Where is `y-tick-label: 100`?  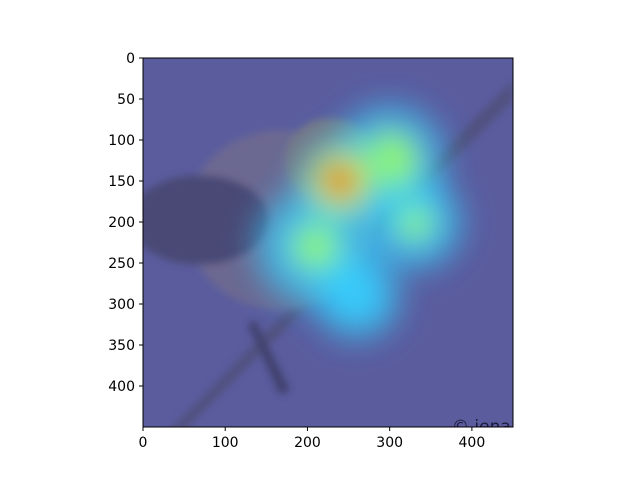
y-tick-label: 100 is located at coordinates (121, 141).